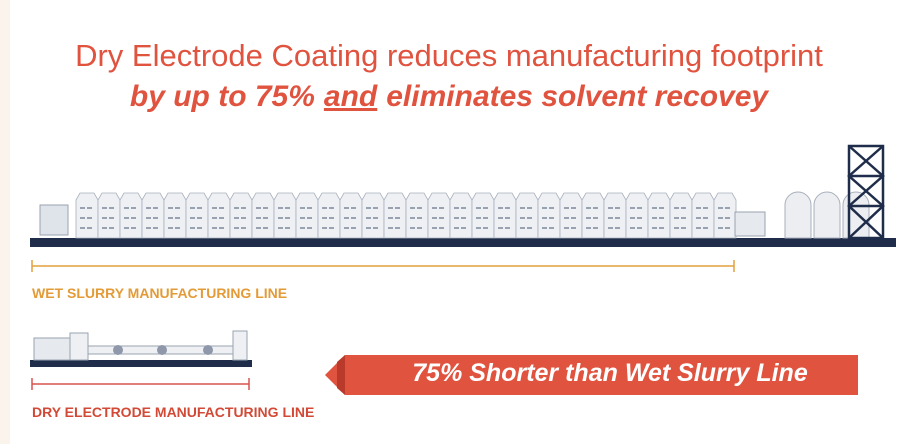 The width and height of the screenshot is (898, 444). I want to click on title-end: eliminates solvent recovey, so click(577, 96).